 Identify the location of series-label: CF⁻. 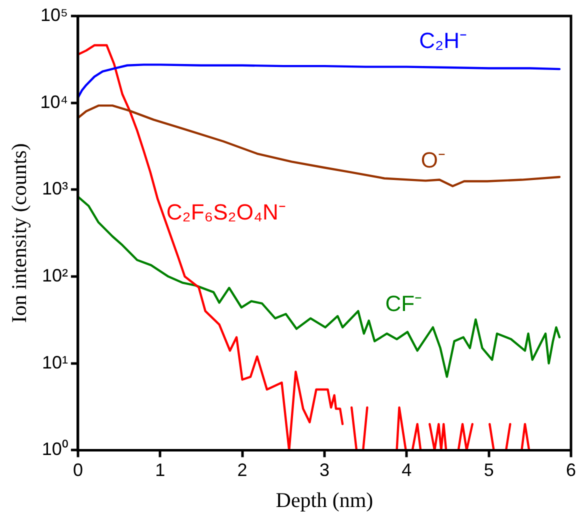
(403, 303).